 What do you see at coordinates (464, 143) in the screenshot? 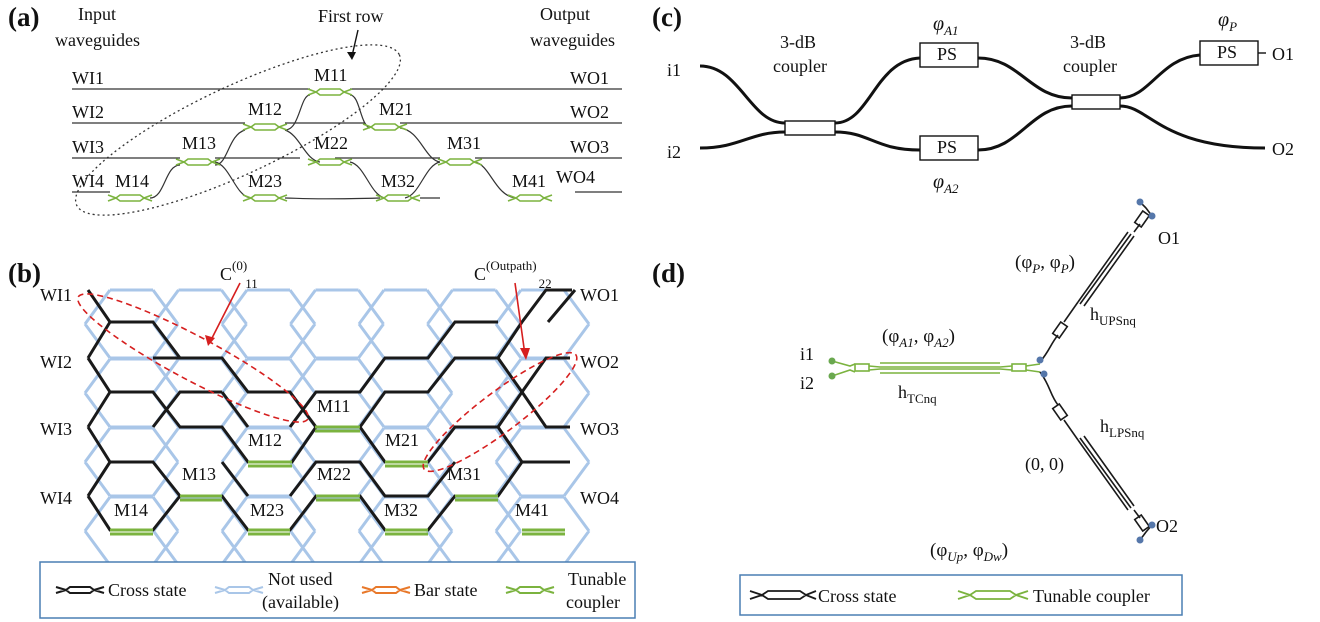
I see `m31-label-a: M31` at bounding box center [464, 143].